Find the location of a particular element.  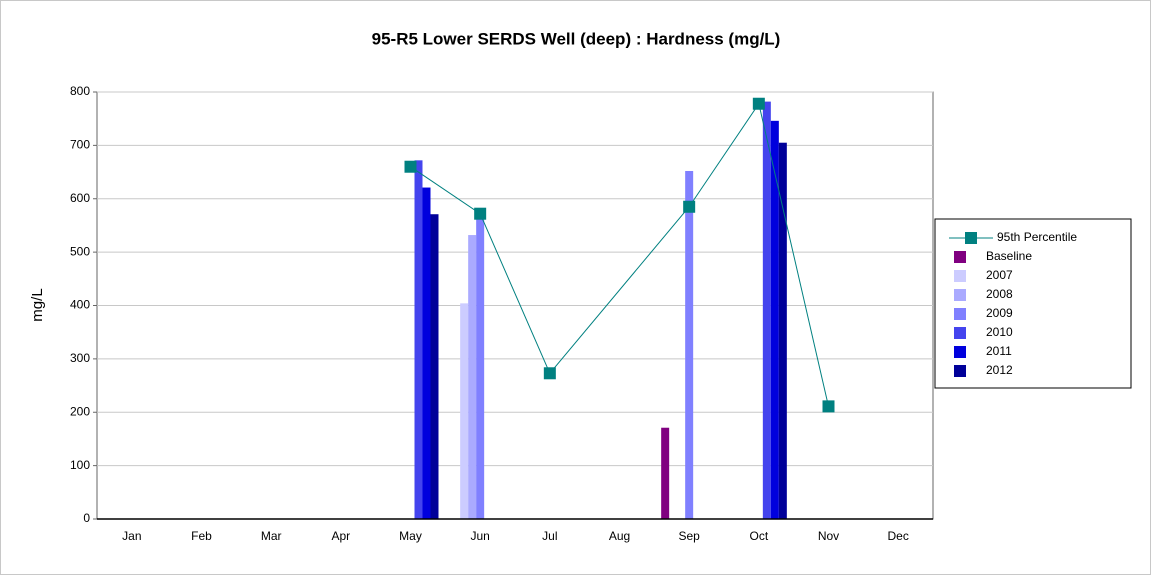

x-tick-label: Oct is located at coordinates (758, 536).